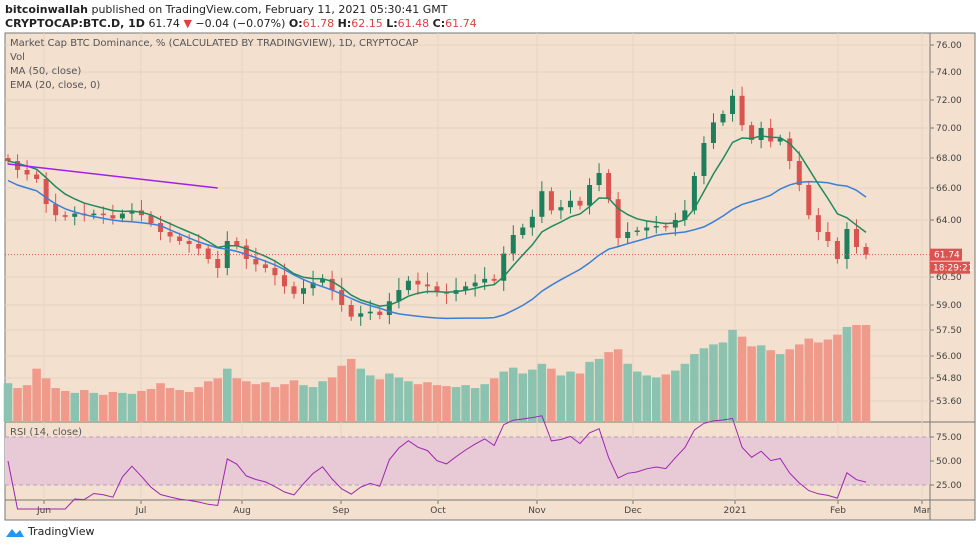 The image size is (980, 545). Describe the element at coordinates (164, 23) in the screenshot. I see `last-price: 61.74` at that location.